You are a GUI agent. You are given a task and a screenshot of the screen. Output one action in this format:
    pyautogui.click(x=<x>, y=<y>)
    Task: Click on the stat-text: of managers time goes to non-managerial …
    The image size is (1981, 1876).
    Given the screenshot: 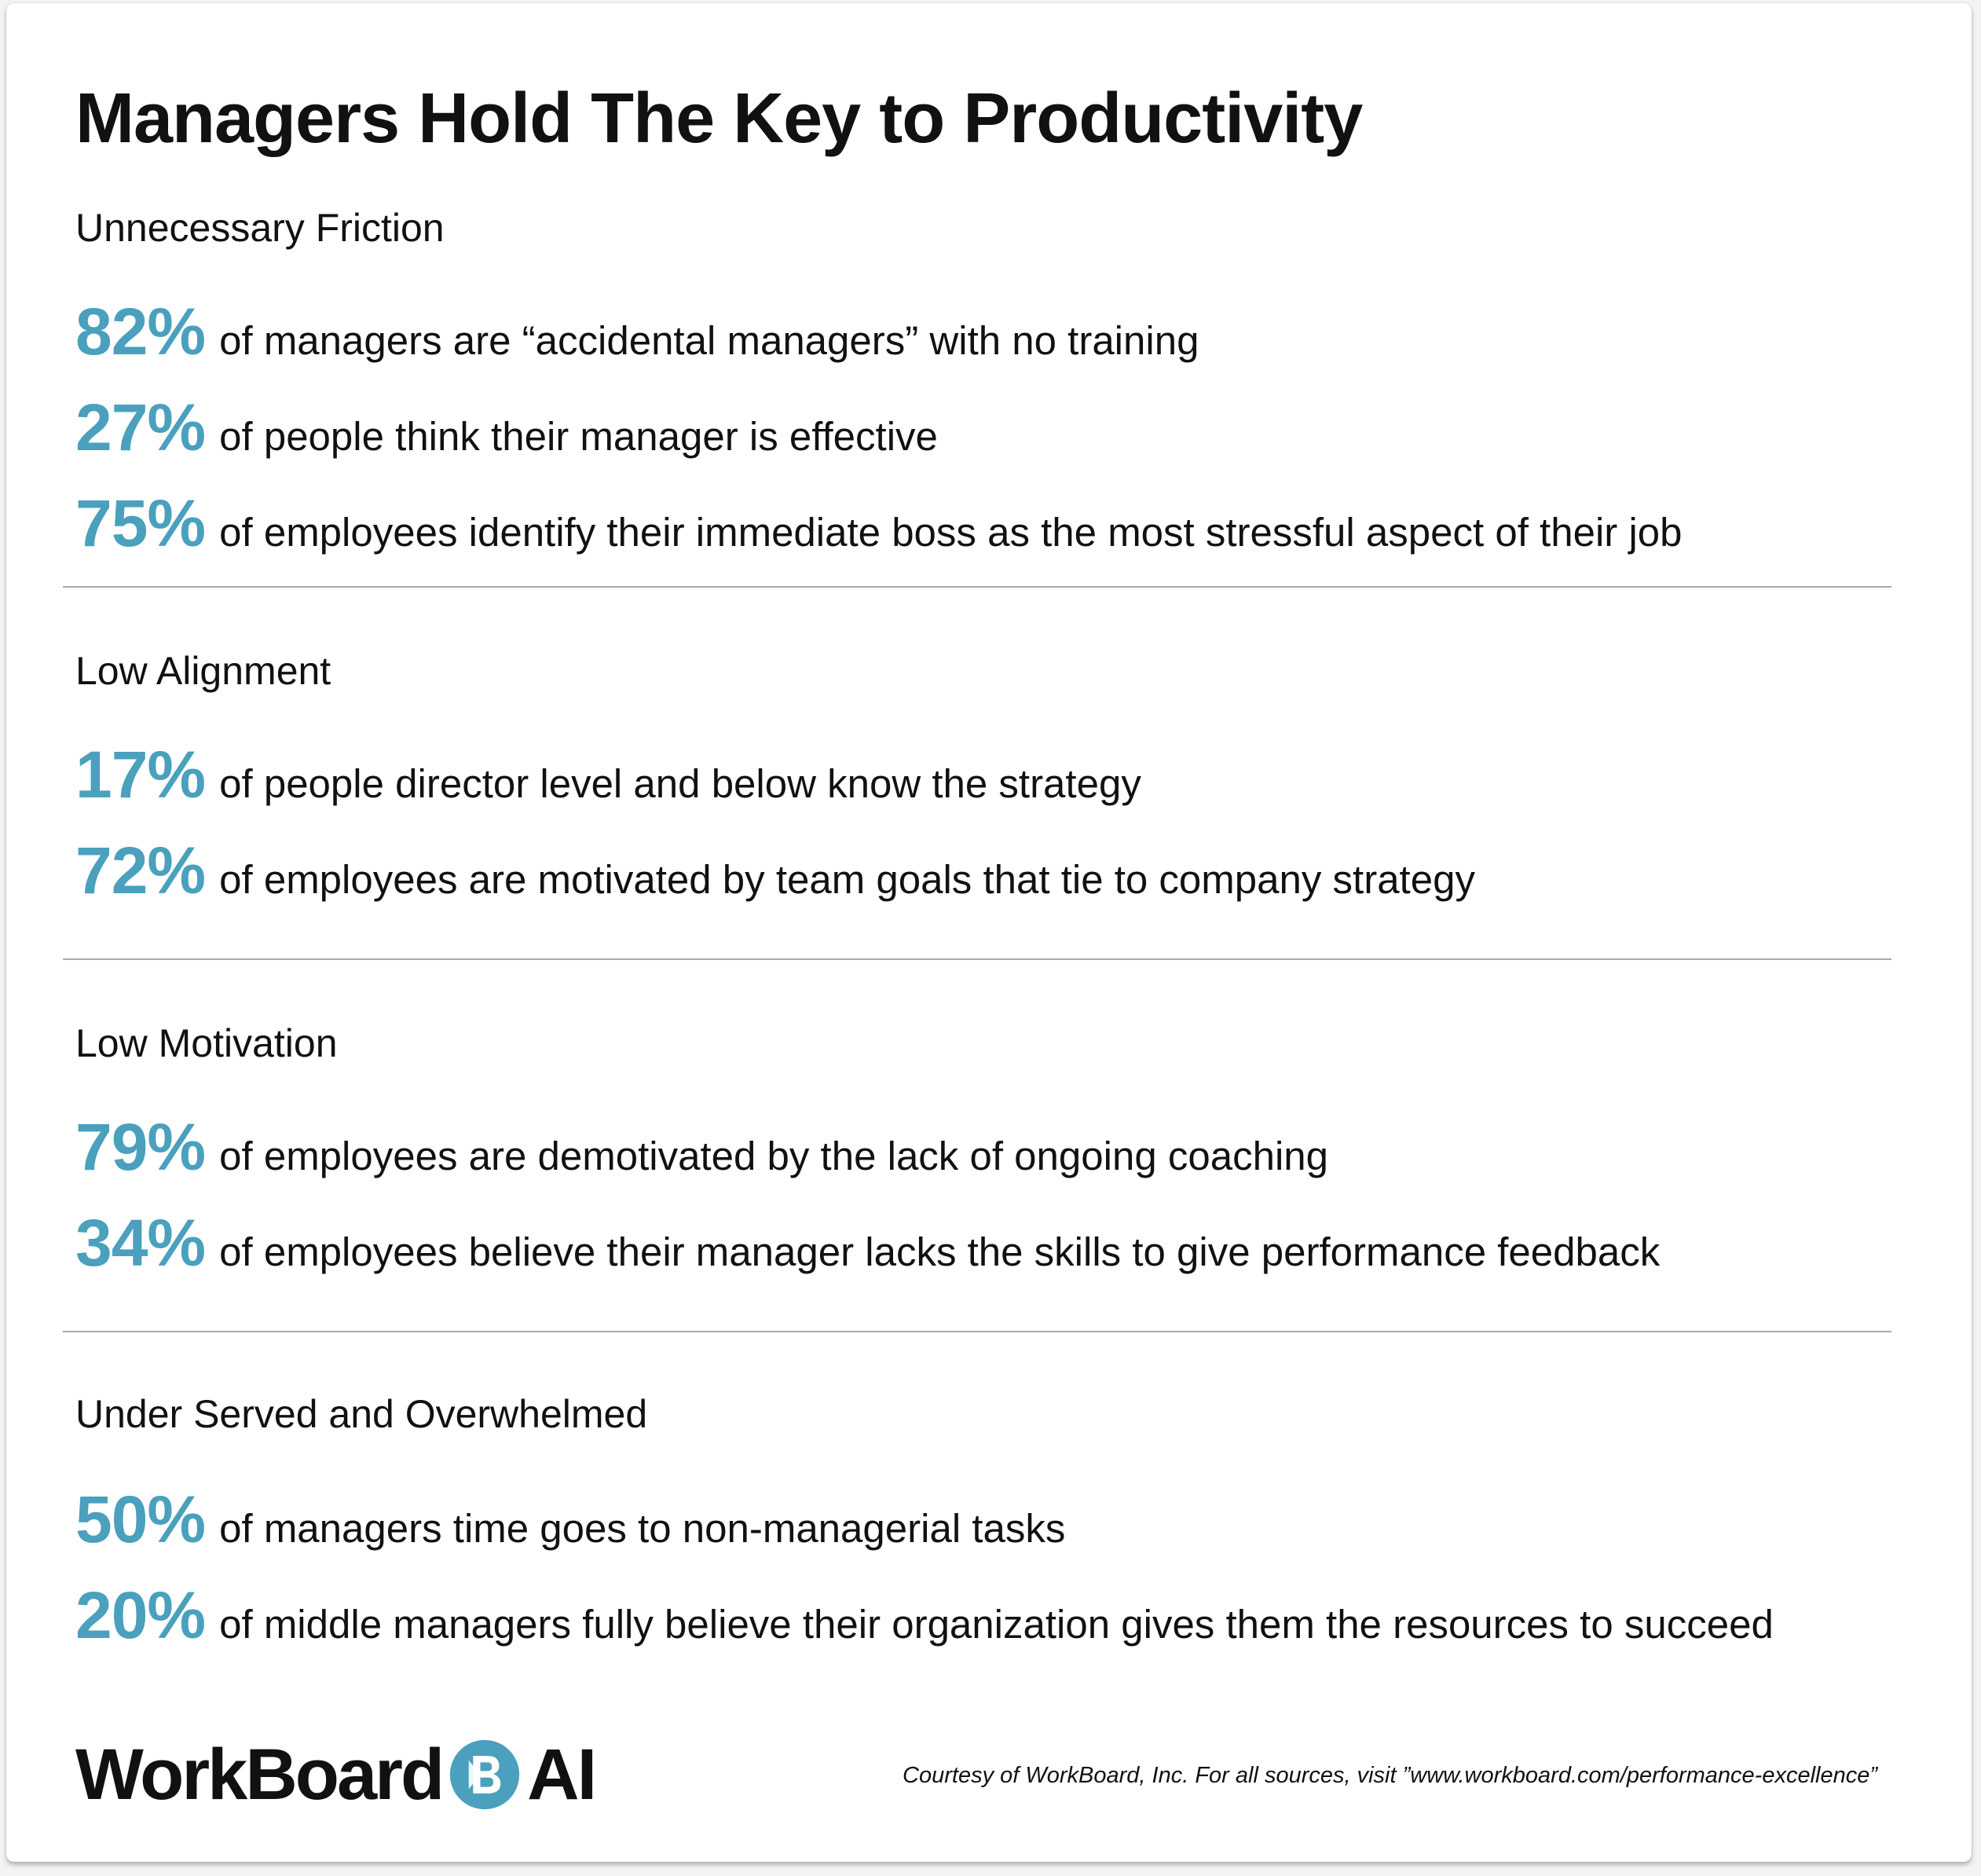 What is the action you would take?
    pyautogui.click(x=642, y=1528)
    